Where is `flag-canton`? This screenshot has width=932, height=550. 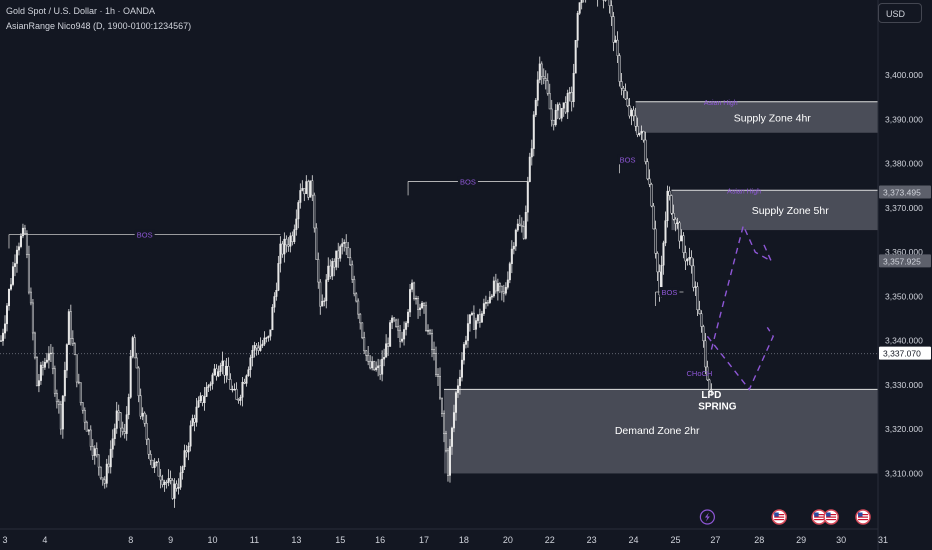
flag-canton is located at coordinates (776, 514).